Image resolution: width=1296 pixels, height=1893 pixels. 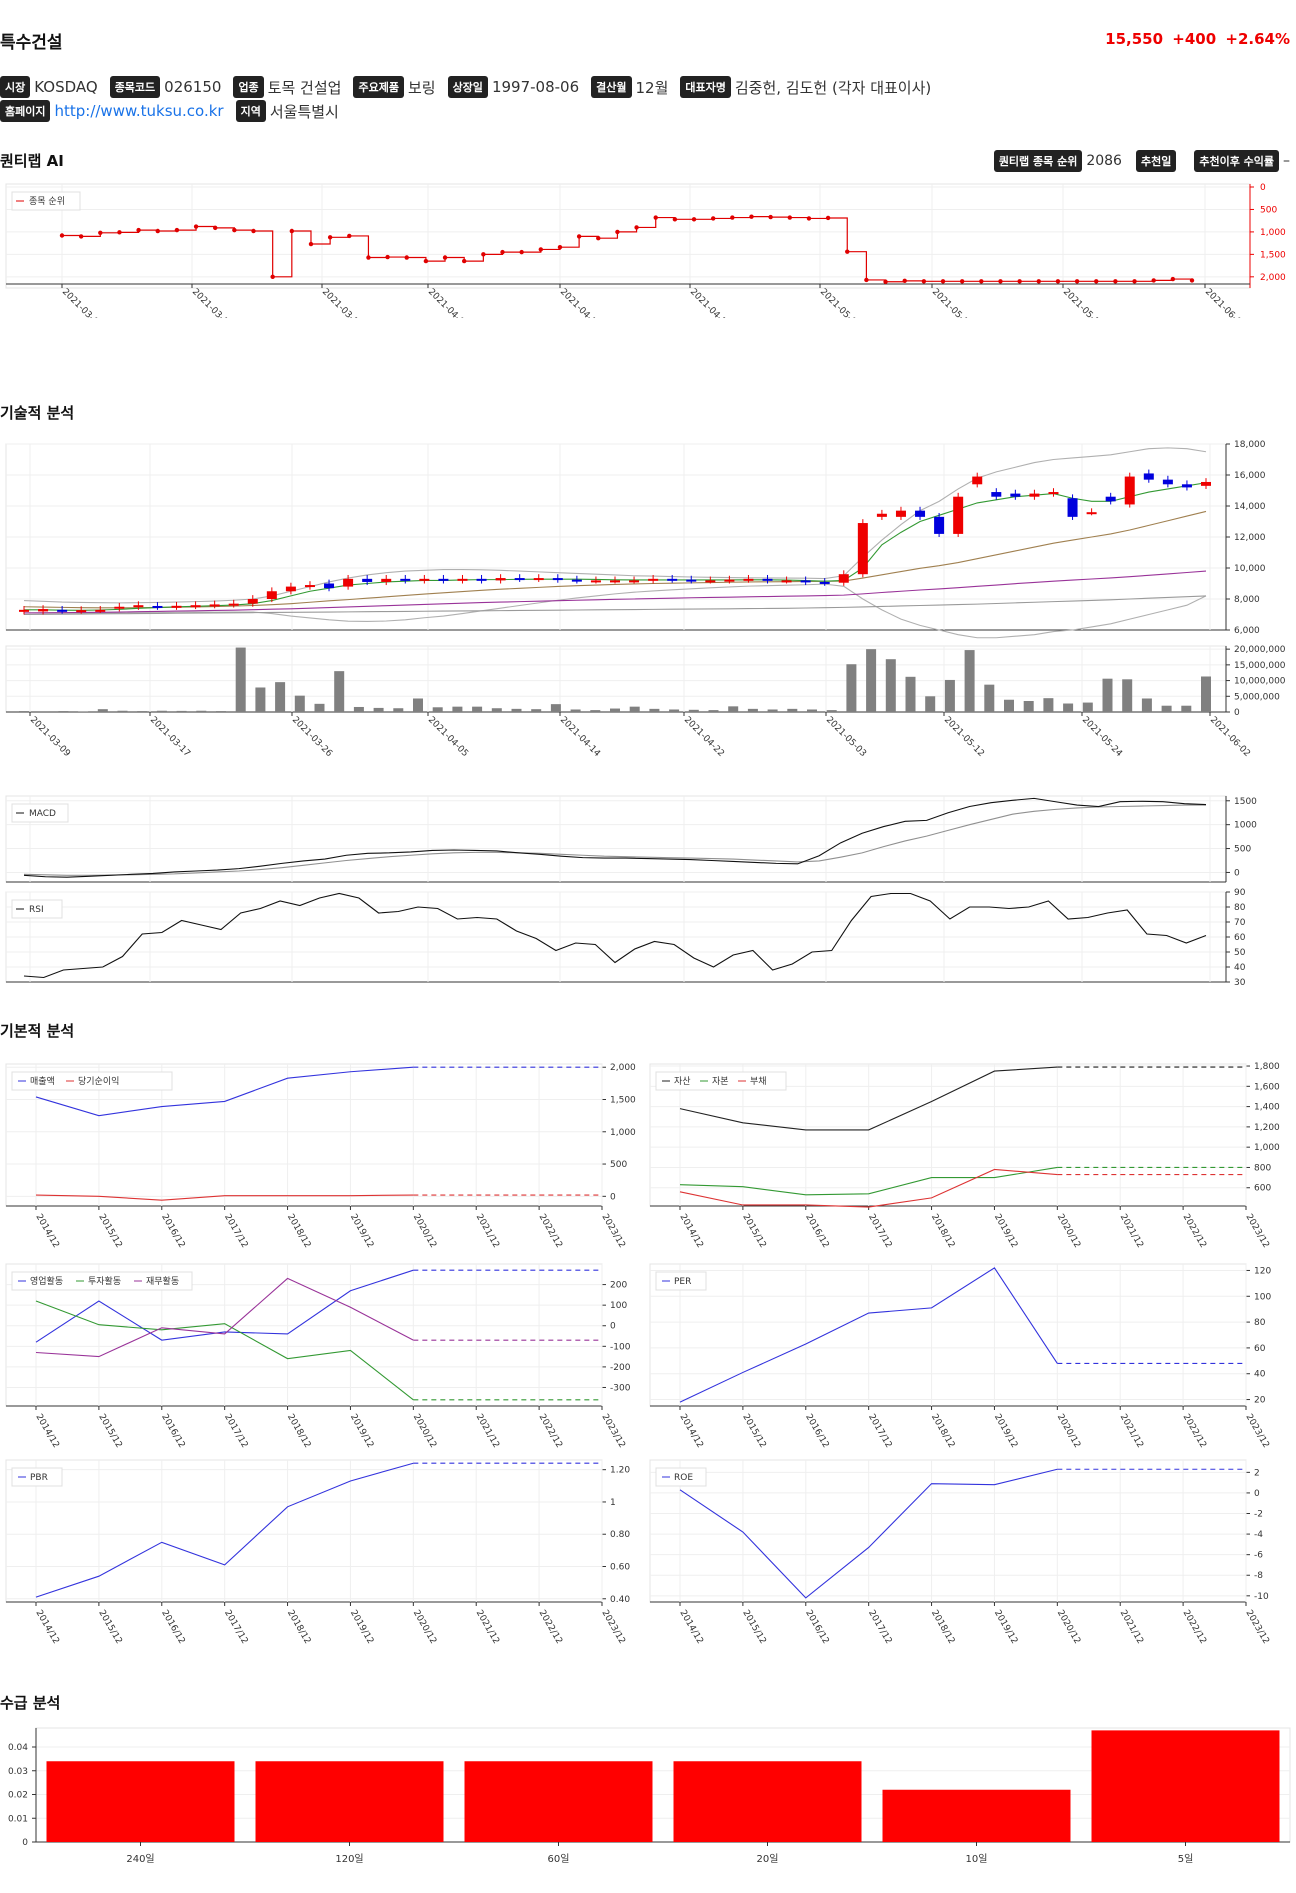 What do you see at coordinates (1260, 666) in the screenshot?
I see `y-tick-label: 15,000,000` at bounding box center [1260, 666].